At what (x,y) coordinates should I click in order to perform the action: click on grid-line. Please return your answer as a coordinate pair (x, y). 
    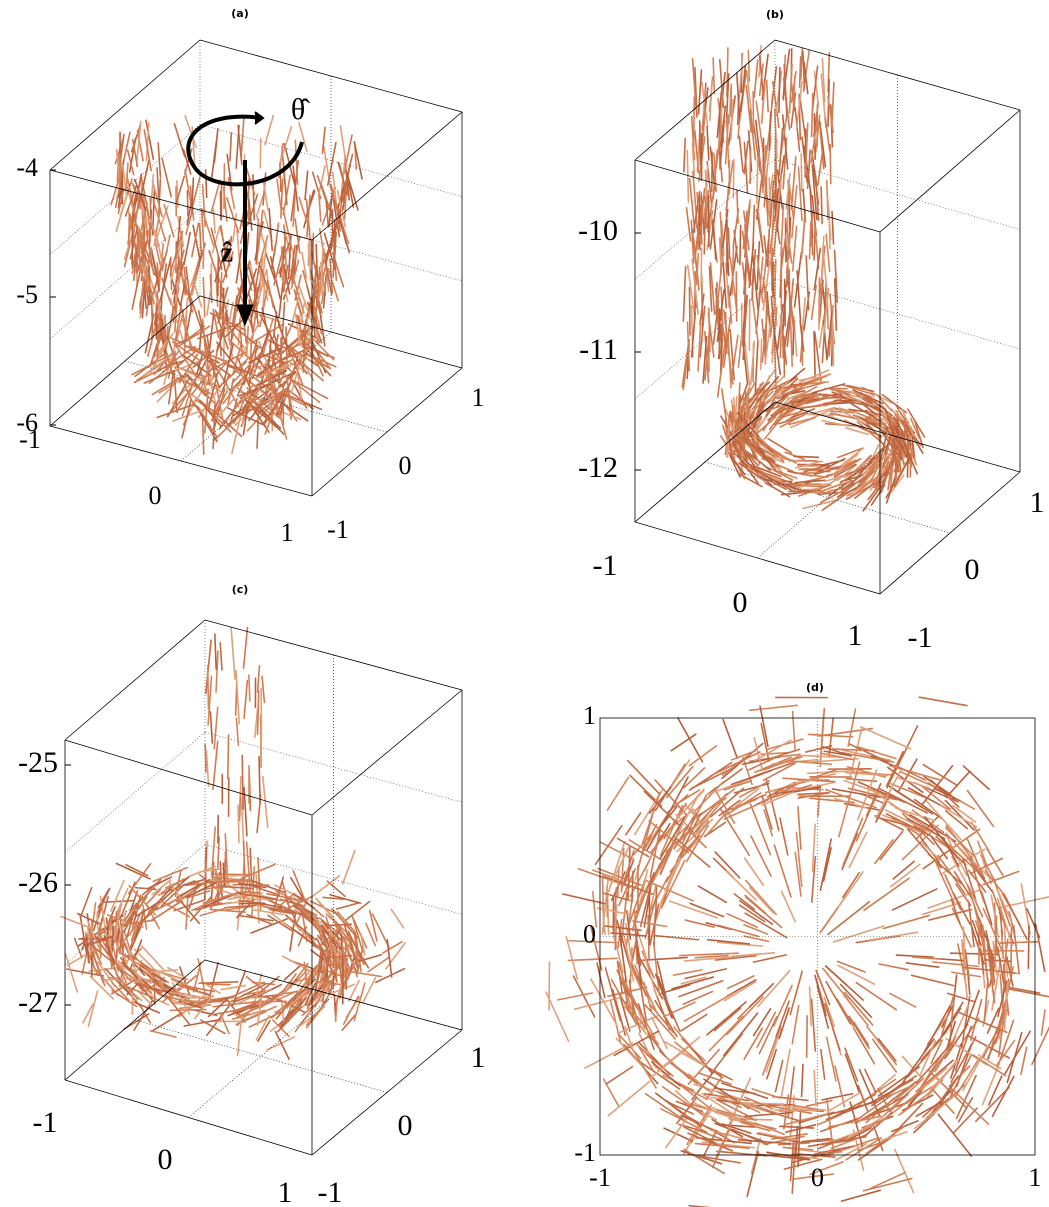
    Looking at the image, I should click on (135, 792).